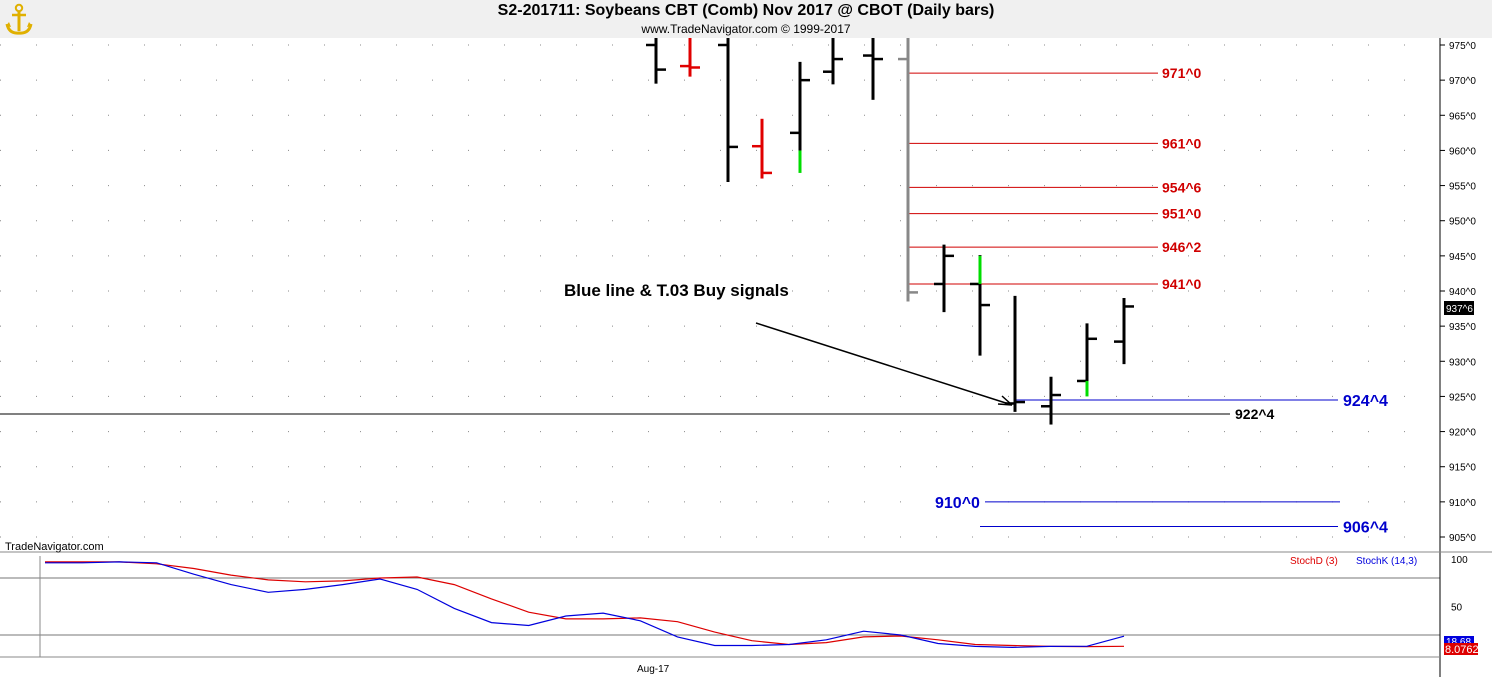  I want to click on price-tick-label: 930^0, so click(1462, 362).